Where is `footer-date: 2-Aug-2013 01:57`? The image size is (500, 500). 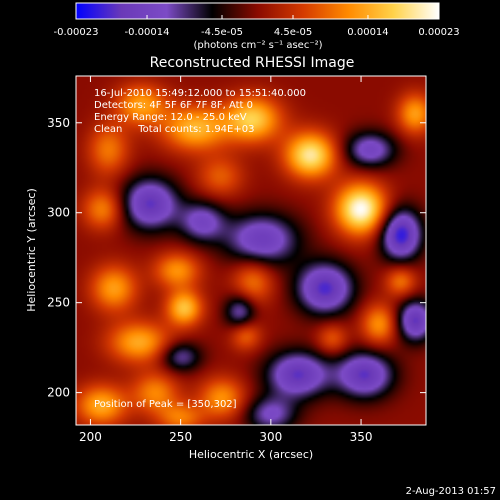
footer-date: 2-Aug-2013 01:57 is located at coordinates (451, 491).